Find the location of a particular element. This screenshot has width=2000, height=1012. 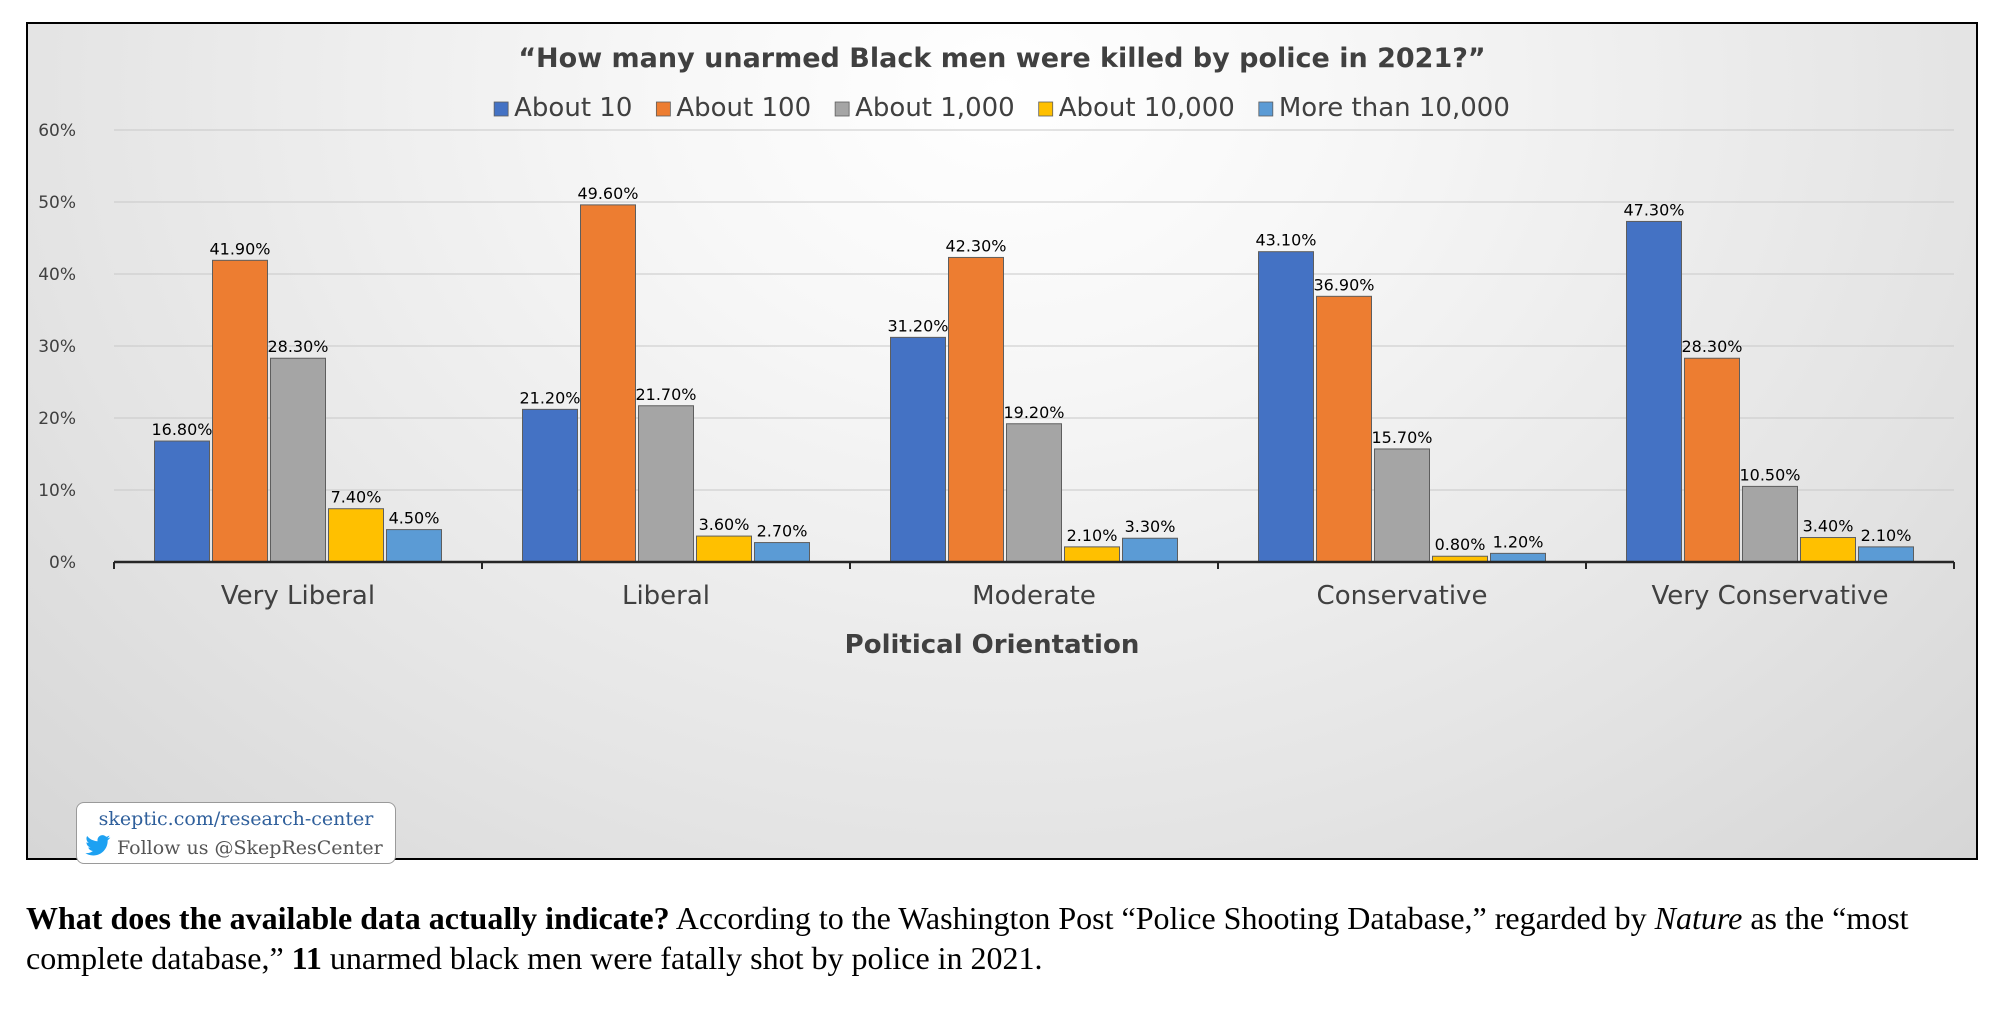

y-tick-label: 30% is located at coordinates (57, 347).